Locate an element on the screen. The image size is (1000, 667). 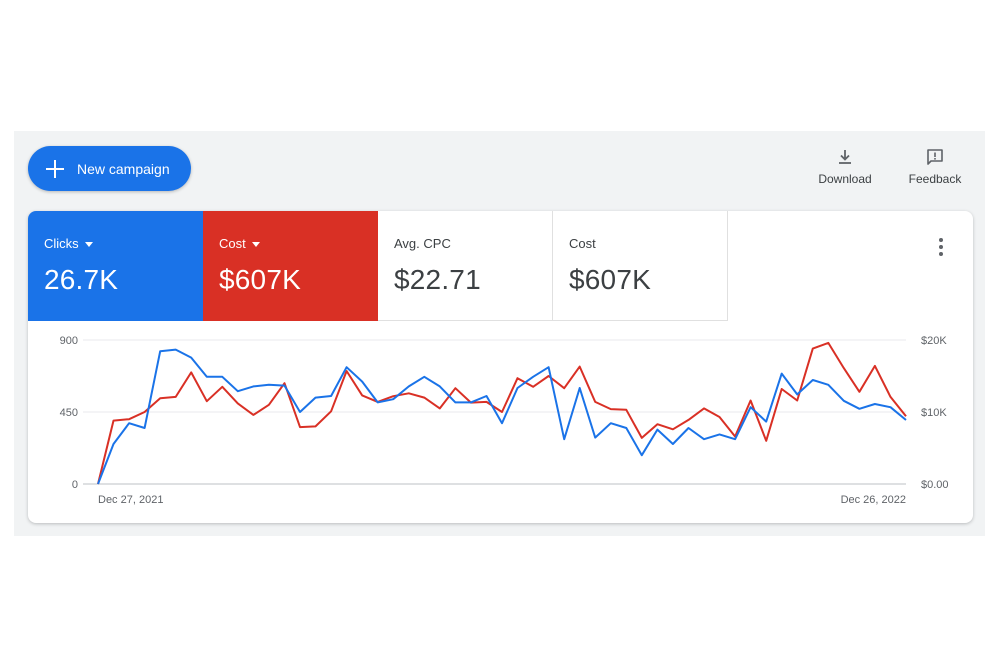
y-right-tick-label: $10K is located at coordinates (934, 413).